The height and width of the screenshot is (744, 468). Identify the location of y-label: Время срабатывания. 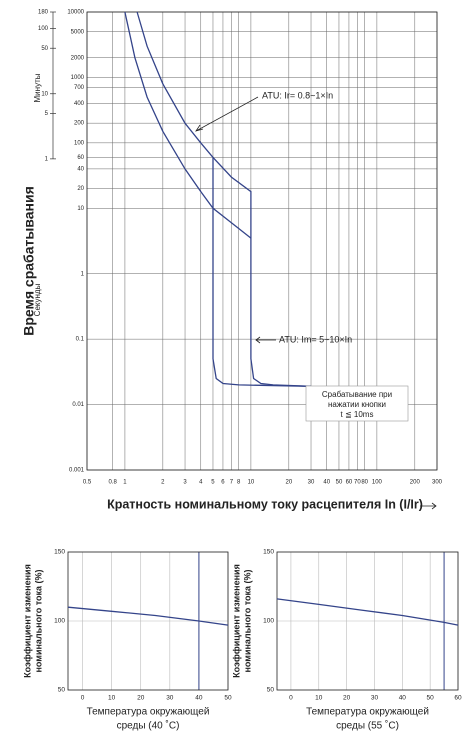
(29, 261).